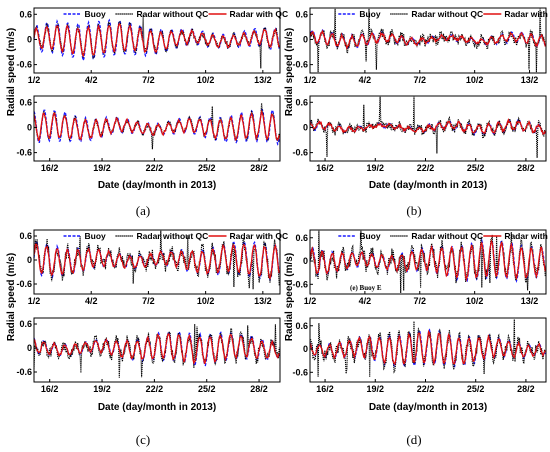 This screenshot has width=550, height=452. What do you see at coordinates (413, 439) in the screenshot?
I see `panel-caption: (d)` at bounding box center [413, 439].